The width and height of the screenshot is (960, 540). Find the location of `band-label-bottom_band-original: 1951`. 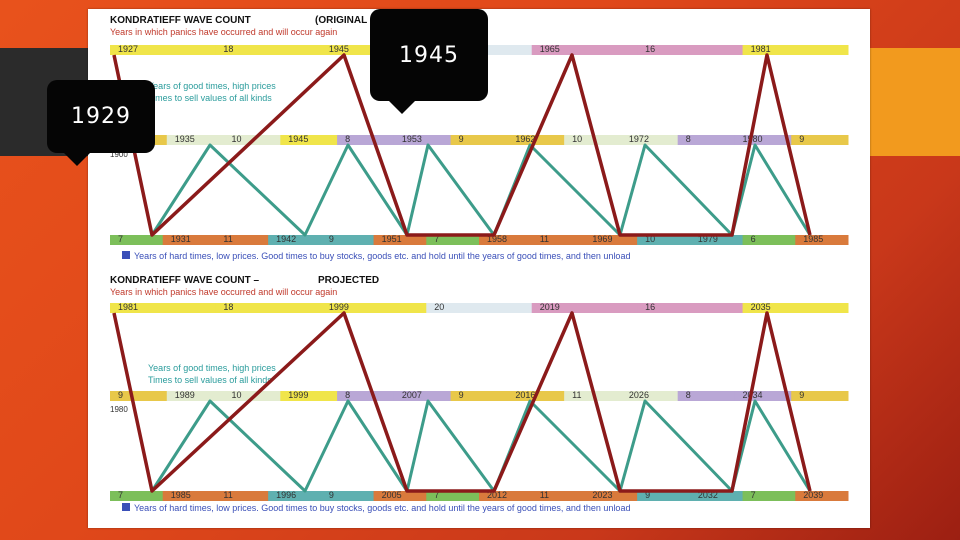

band-label-bottom_band-original: 1951 is located at coordinates (392, 239).